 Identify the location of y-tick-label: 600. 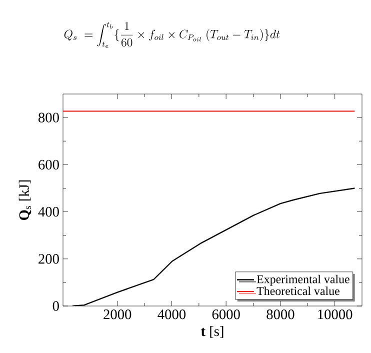
(48, 165).